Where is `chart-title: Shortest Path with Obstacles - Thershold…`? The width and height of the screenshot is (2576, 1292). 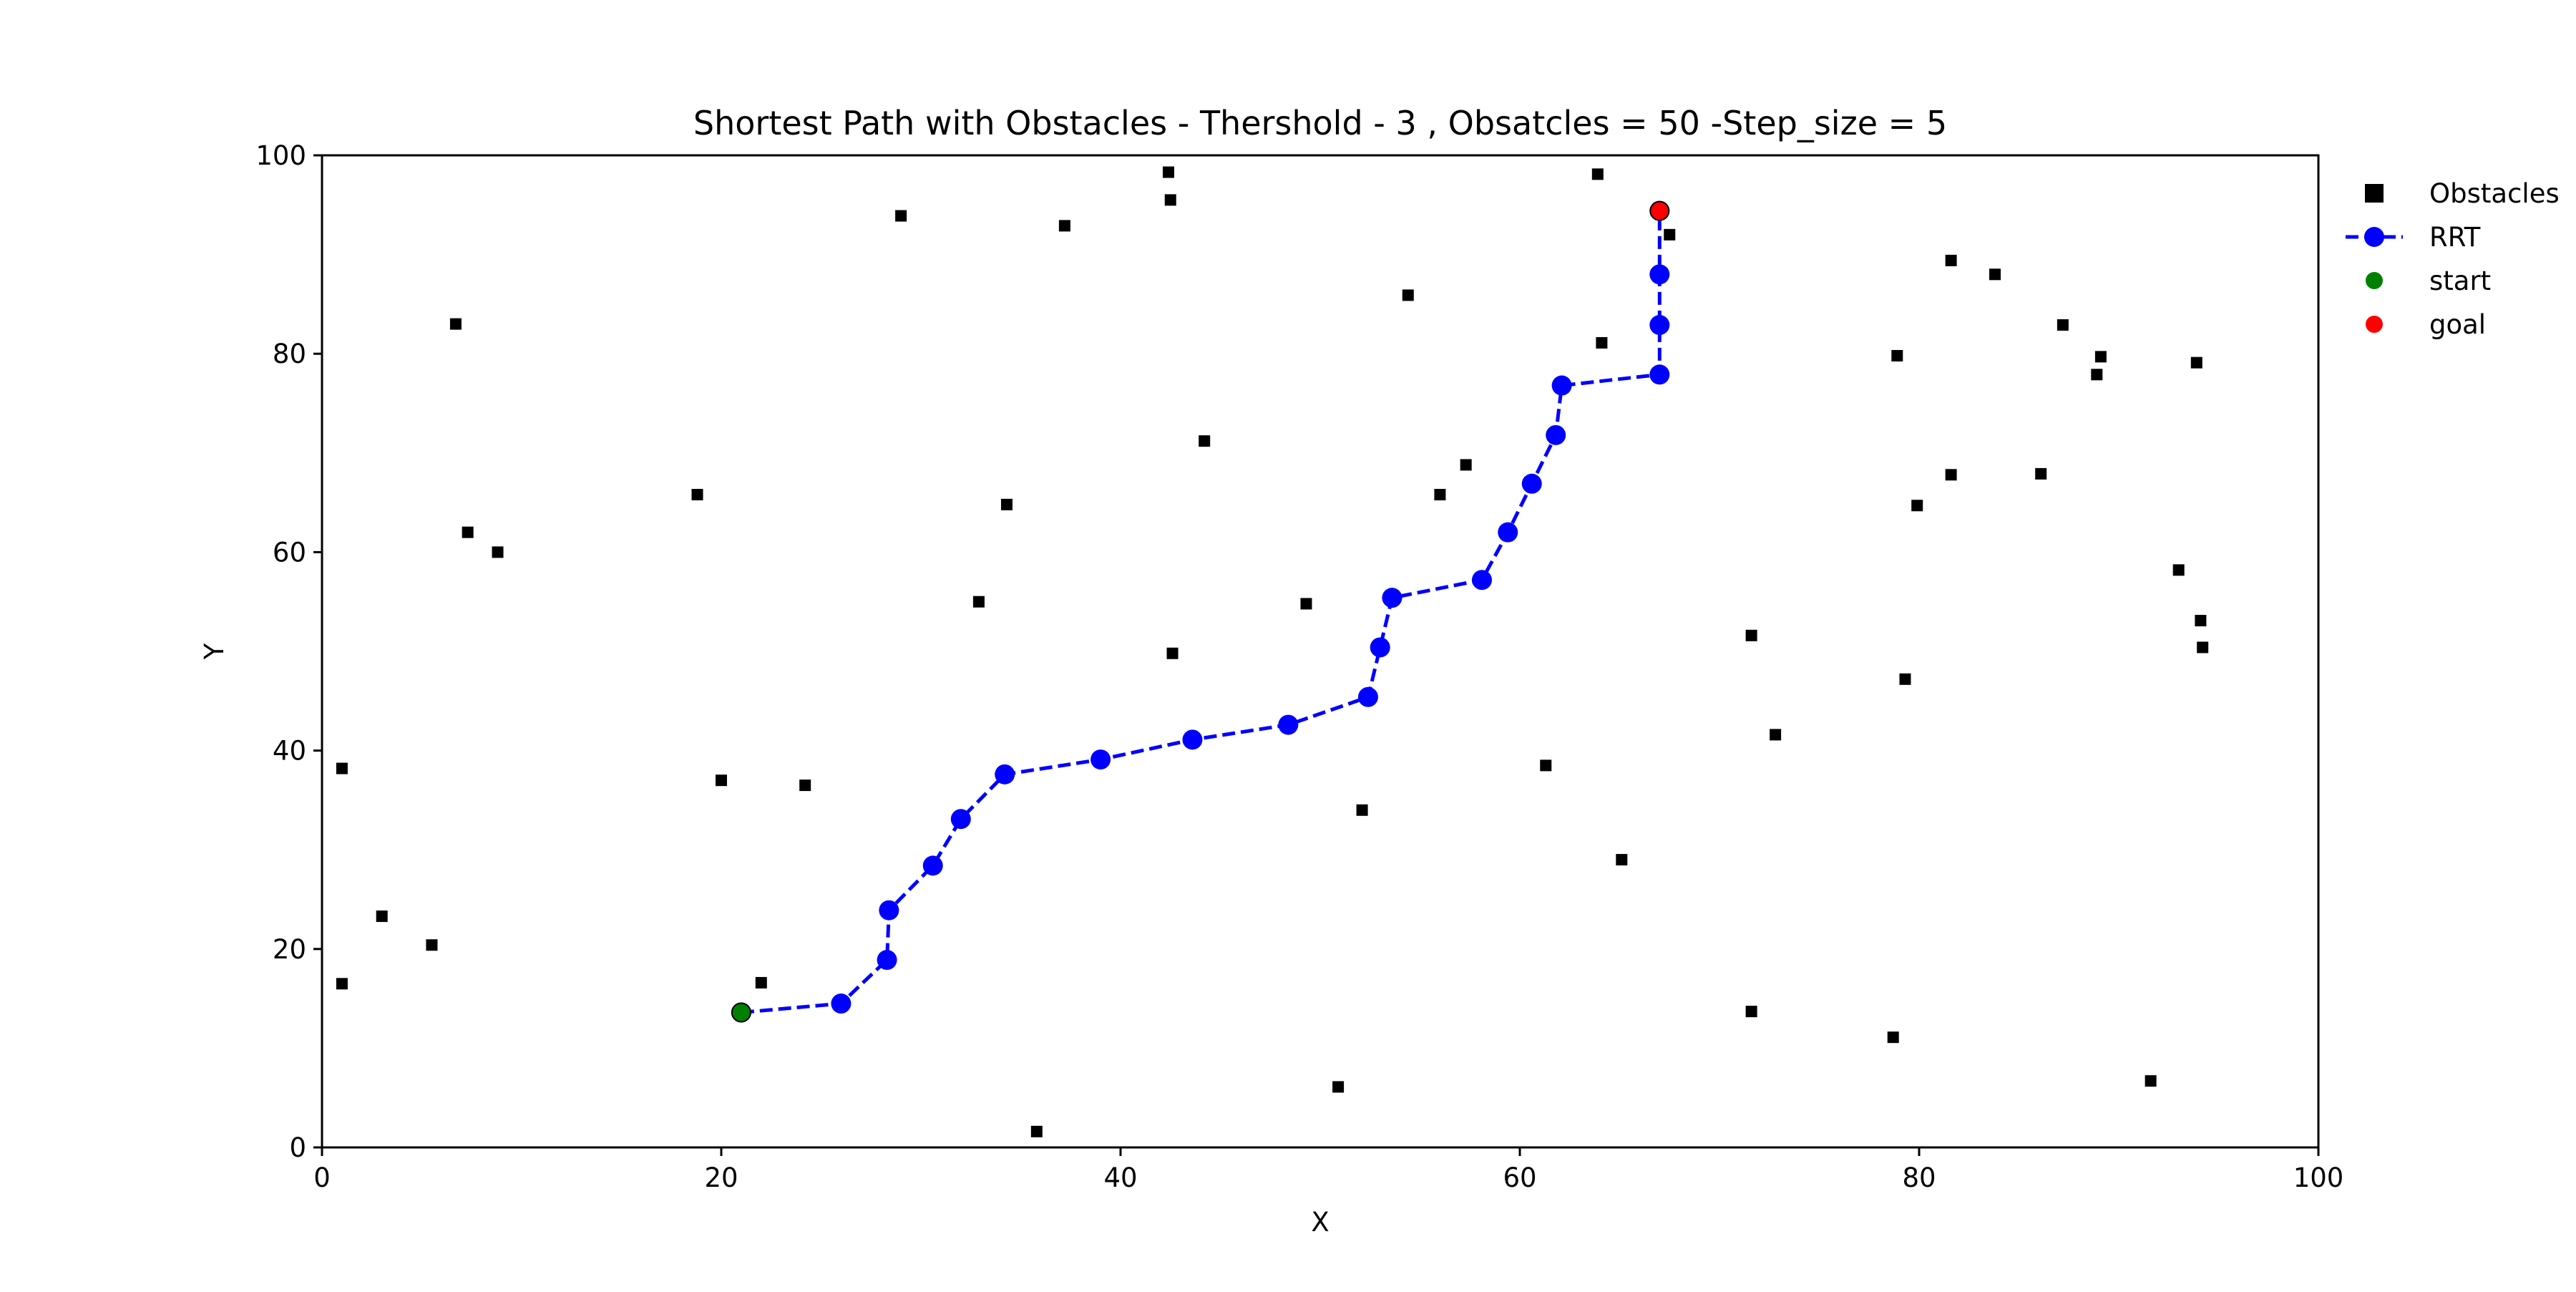
chart-title: Shortest Path with Obstacles - Thershold… is located at coordinates (1320, 123).